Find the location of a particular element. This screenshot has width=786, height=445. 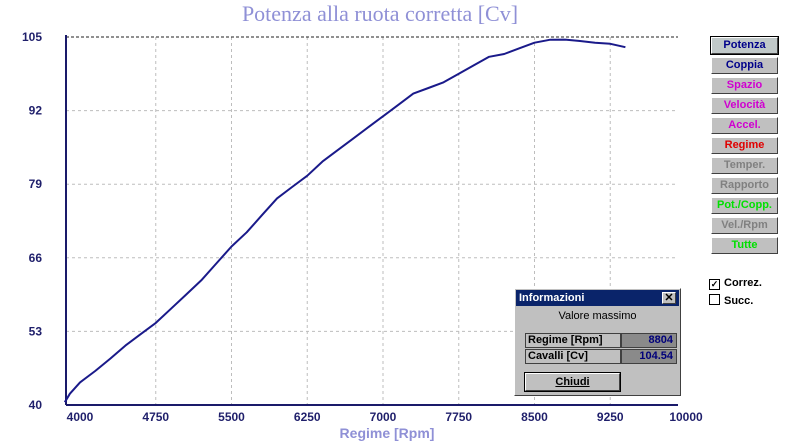

y-tick-label: 92 is located at coordinates (36, 111).